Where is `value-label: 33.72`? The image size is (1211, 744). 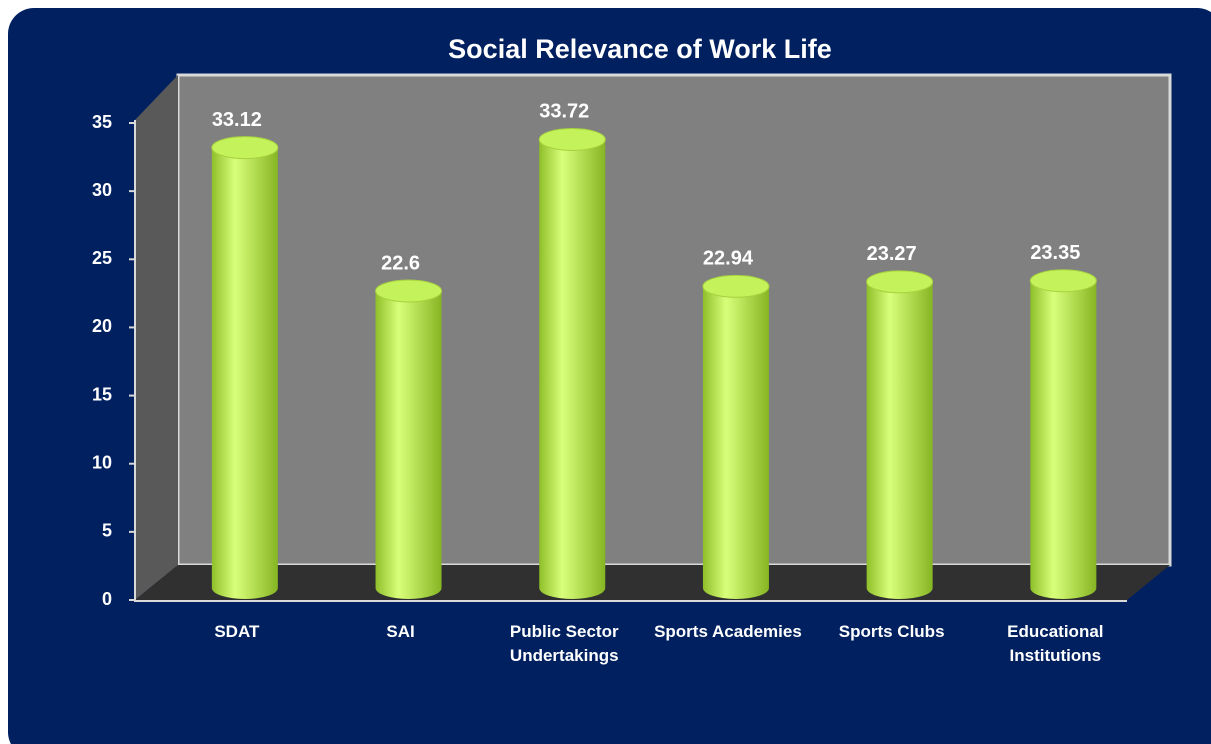
value-label: 33.72 is located at coordinates (564, 112).